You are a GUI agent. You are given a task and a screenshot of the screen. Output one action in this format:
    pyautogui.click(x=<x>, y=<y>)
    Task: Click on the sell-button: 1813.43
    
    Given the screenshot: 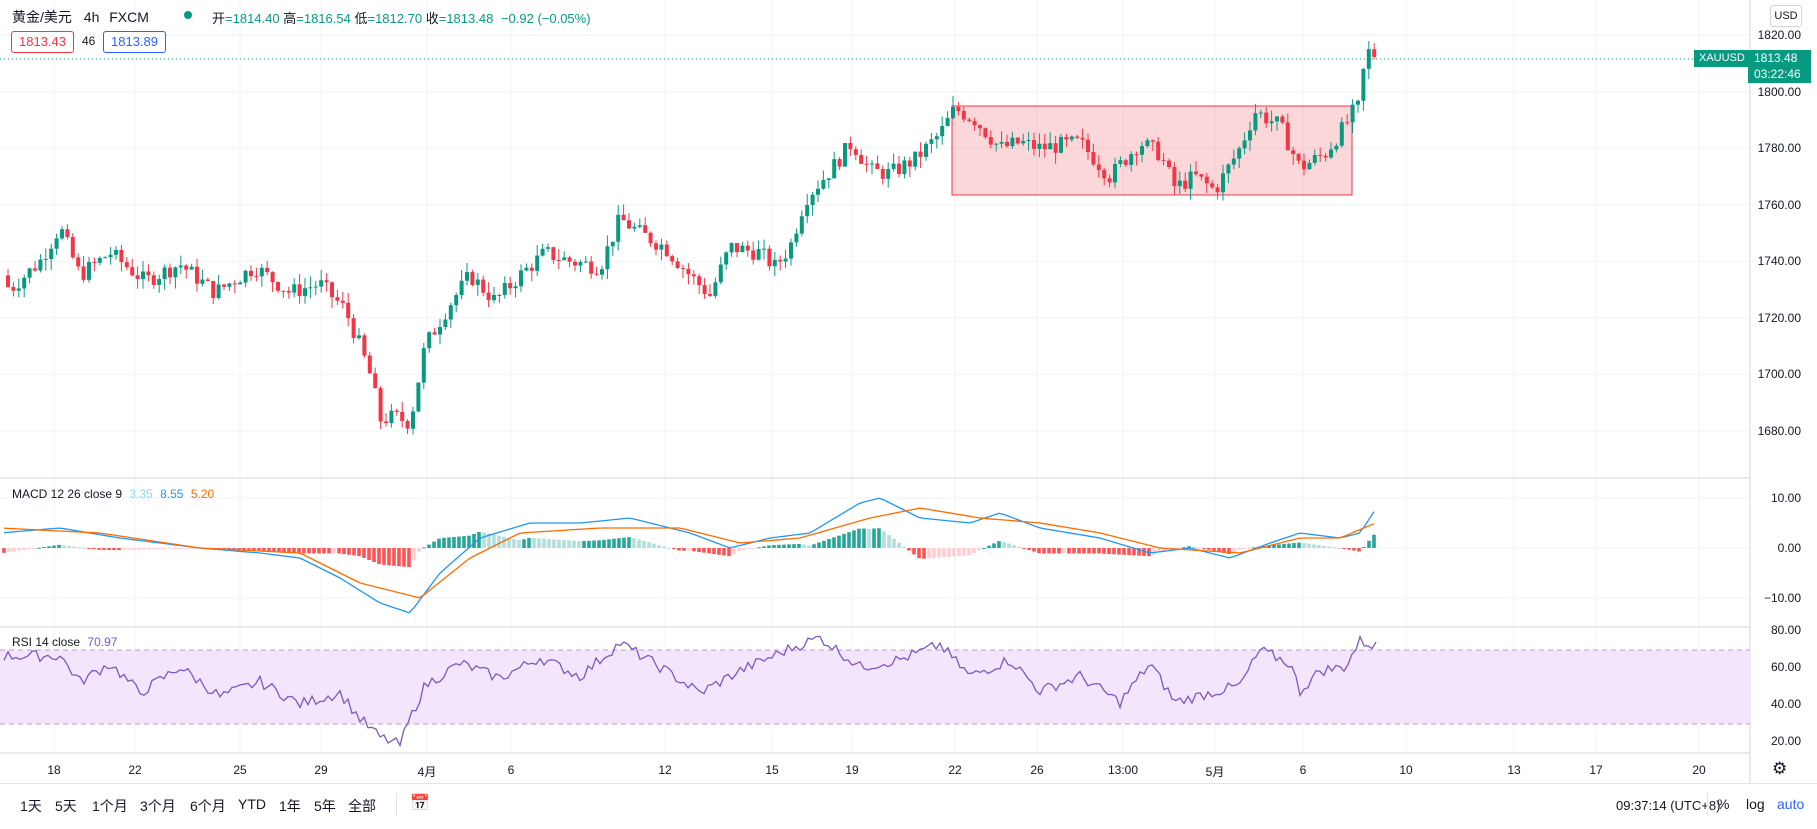 What is the action you would take?
    pyautogui.click(x=42, y=42)
    